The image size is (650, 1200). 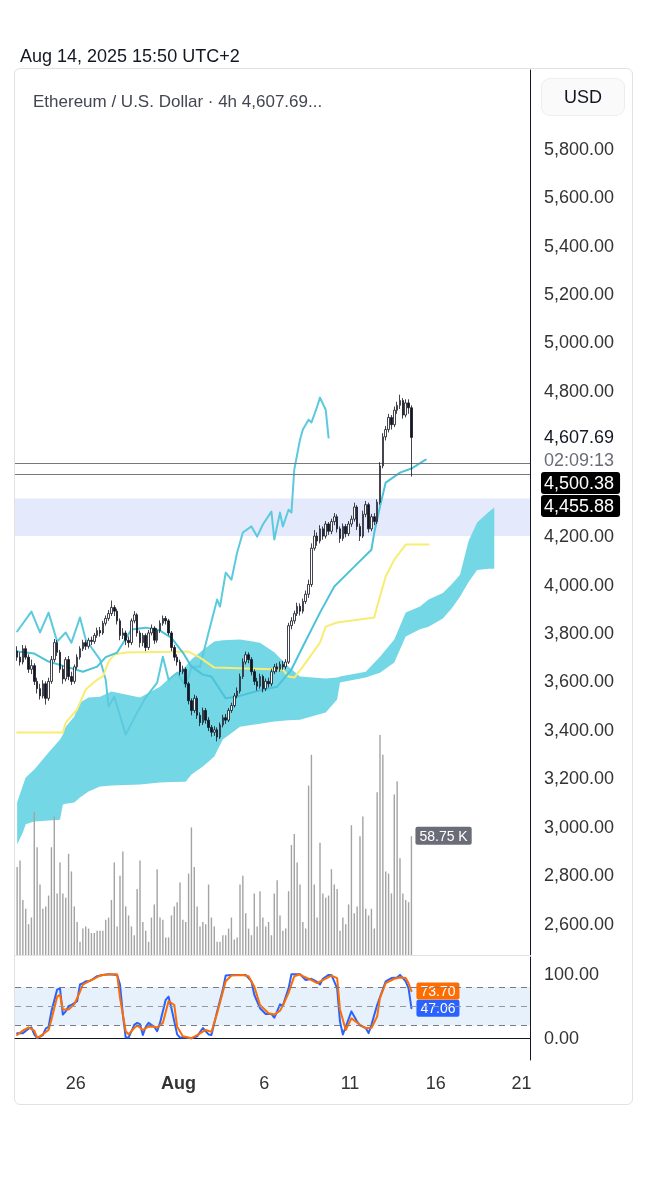 I want to click on ref-line-label: 4,500.38, so click(x=579, y=482).